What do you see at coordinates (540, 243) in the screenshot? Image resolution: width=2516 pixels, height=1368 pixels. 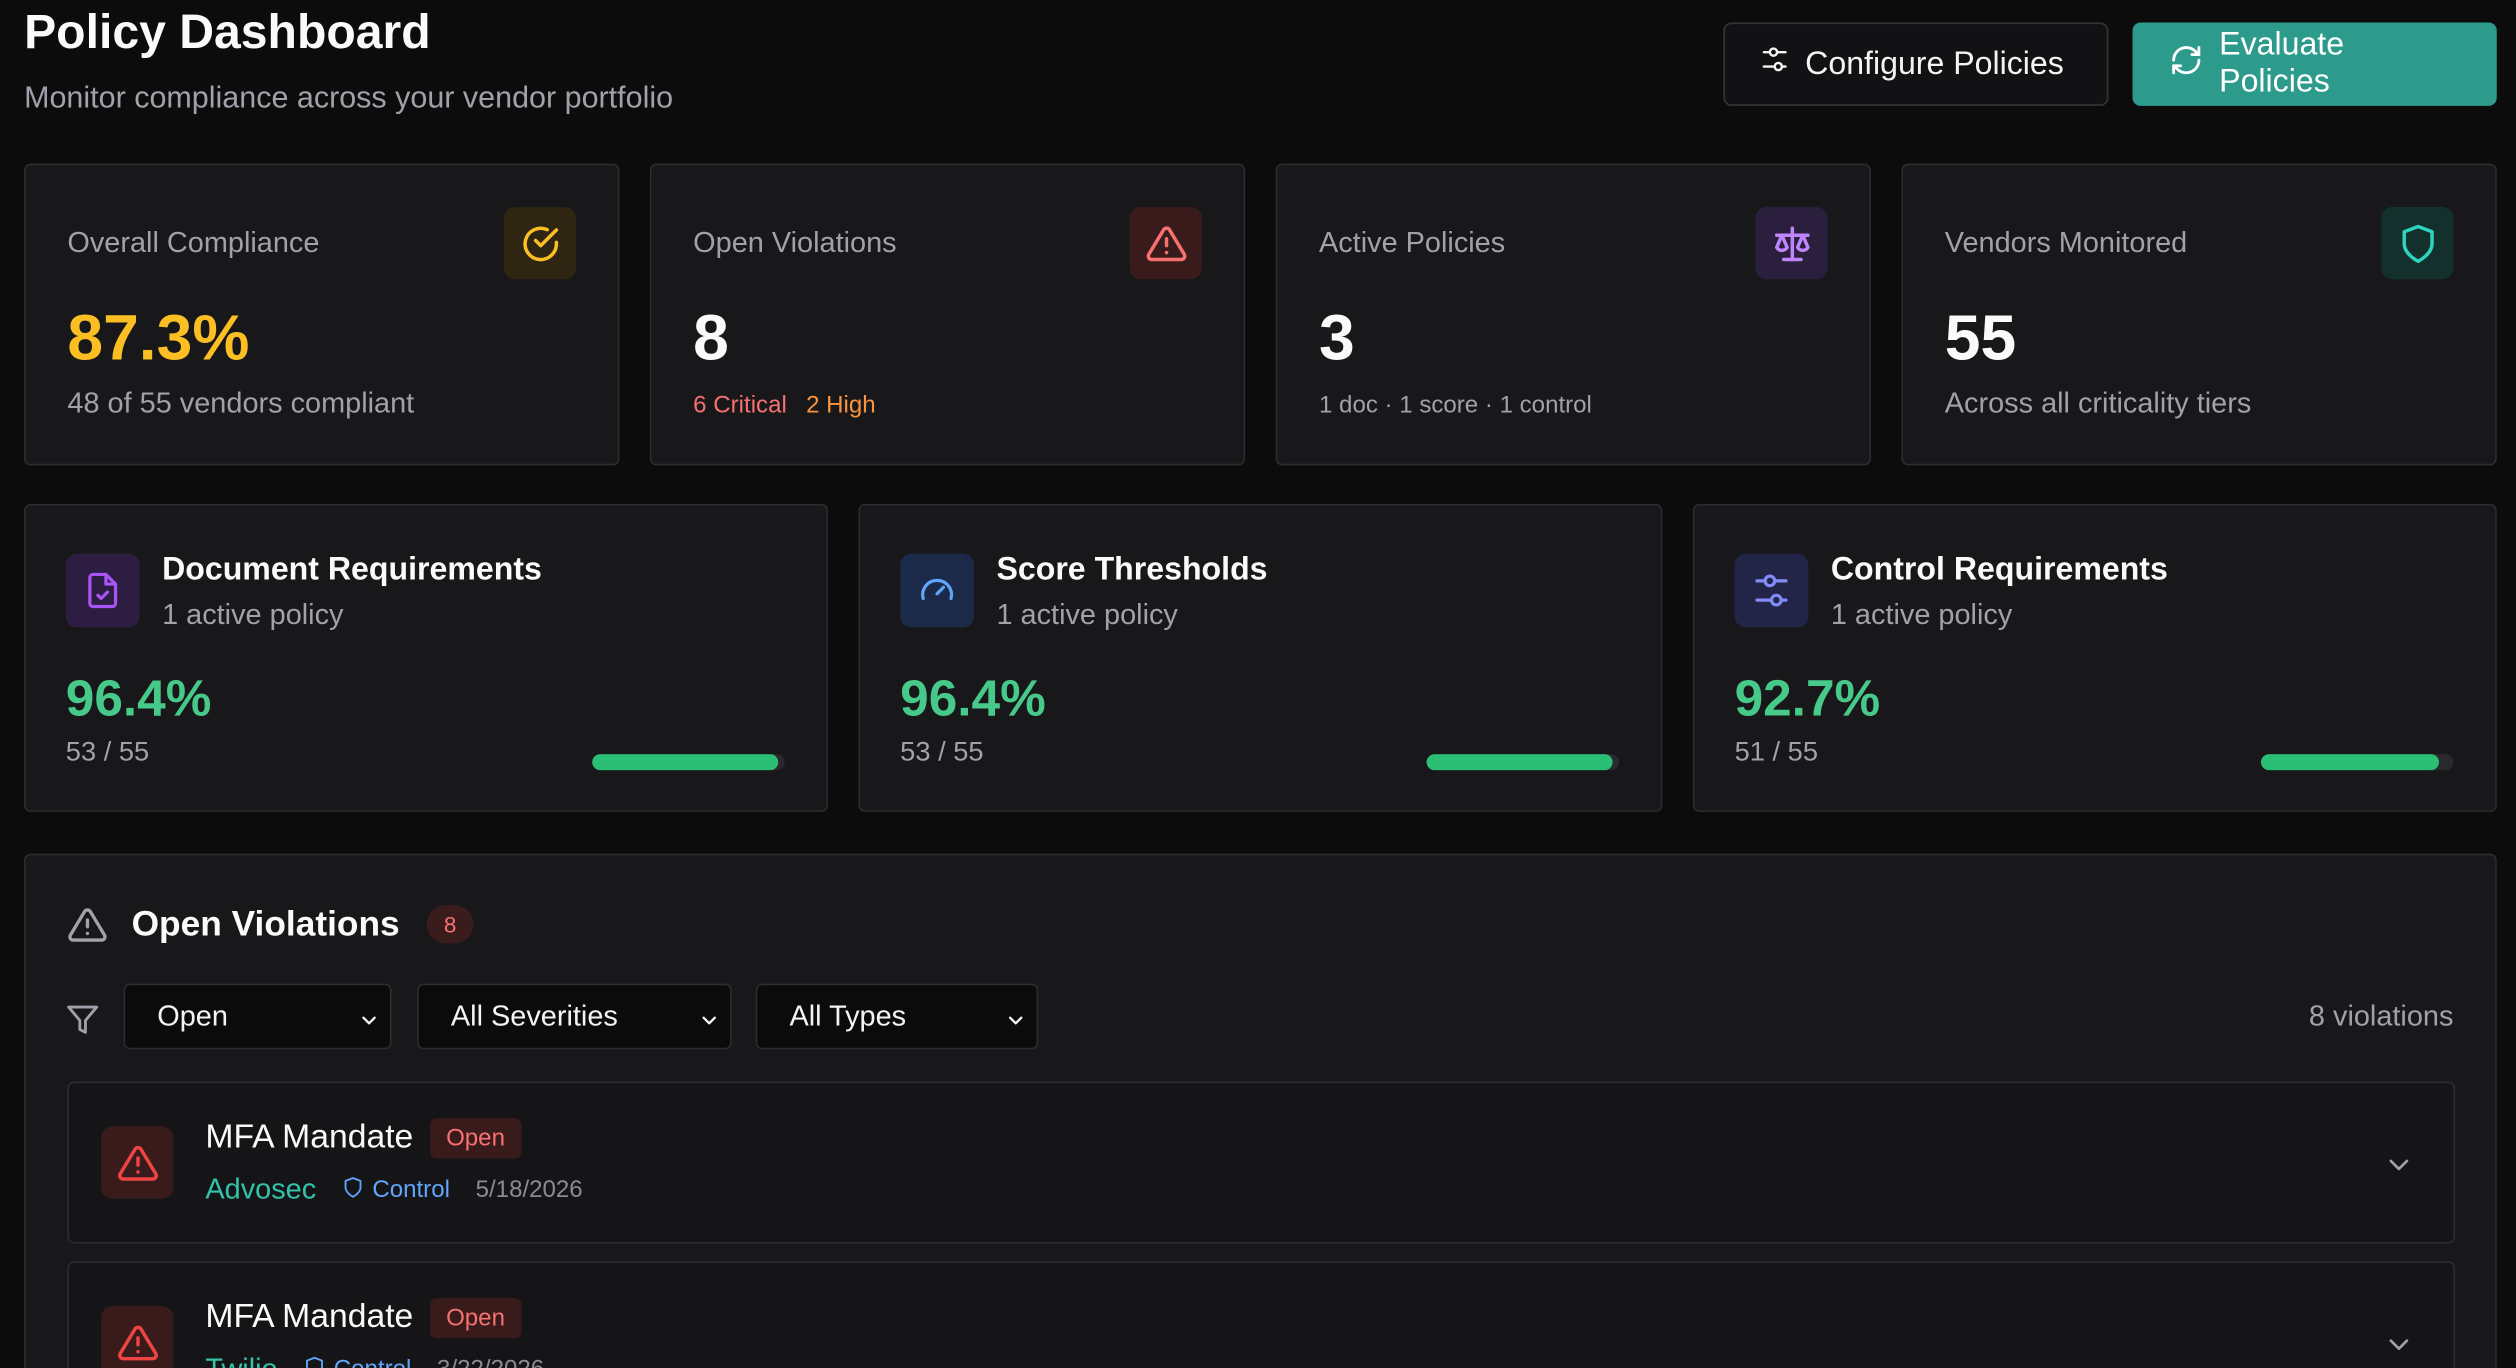 I see `check-circle-icon` at bounding box center [540, 243].